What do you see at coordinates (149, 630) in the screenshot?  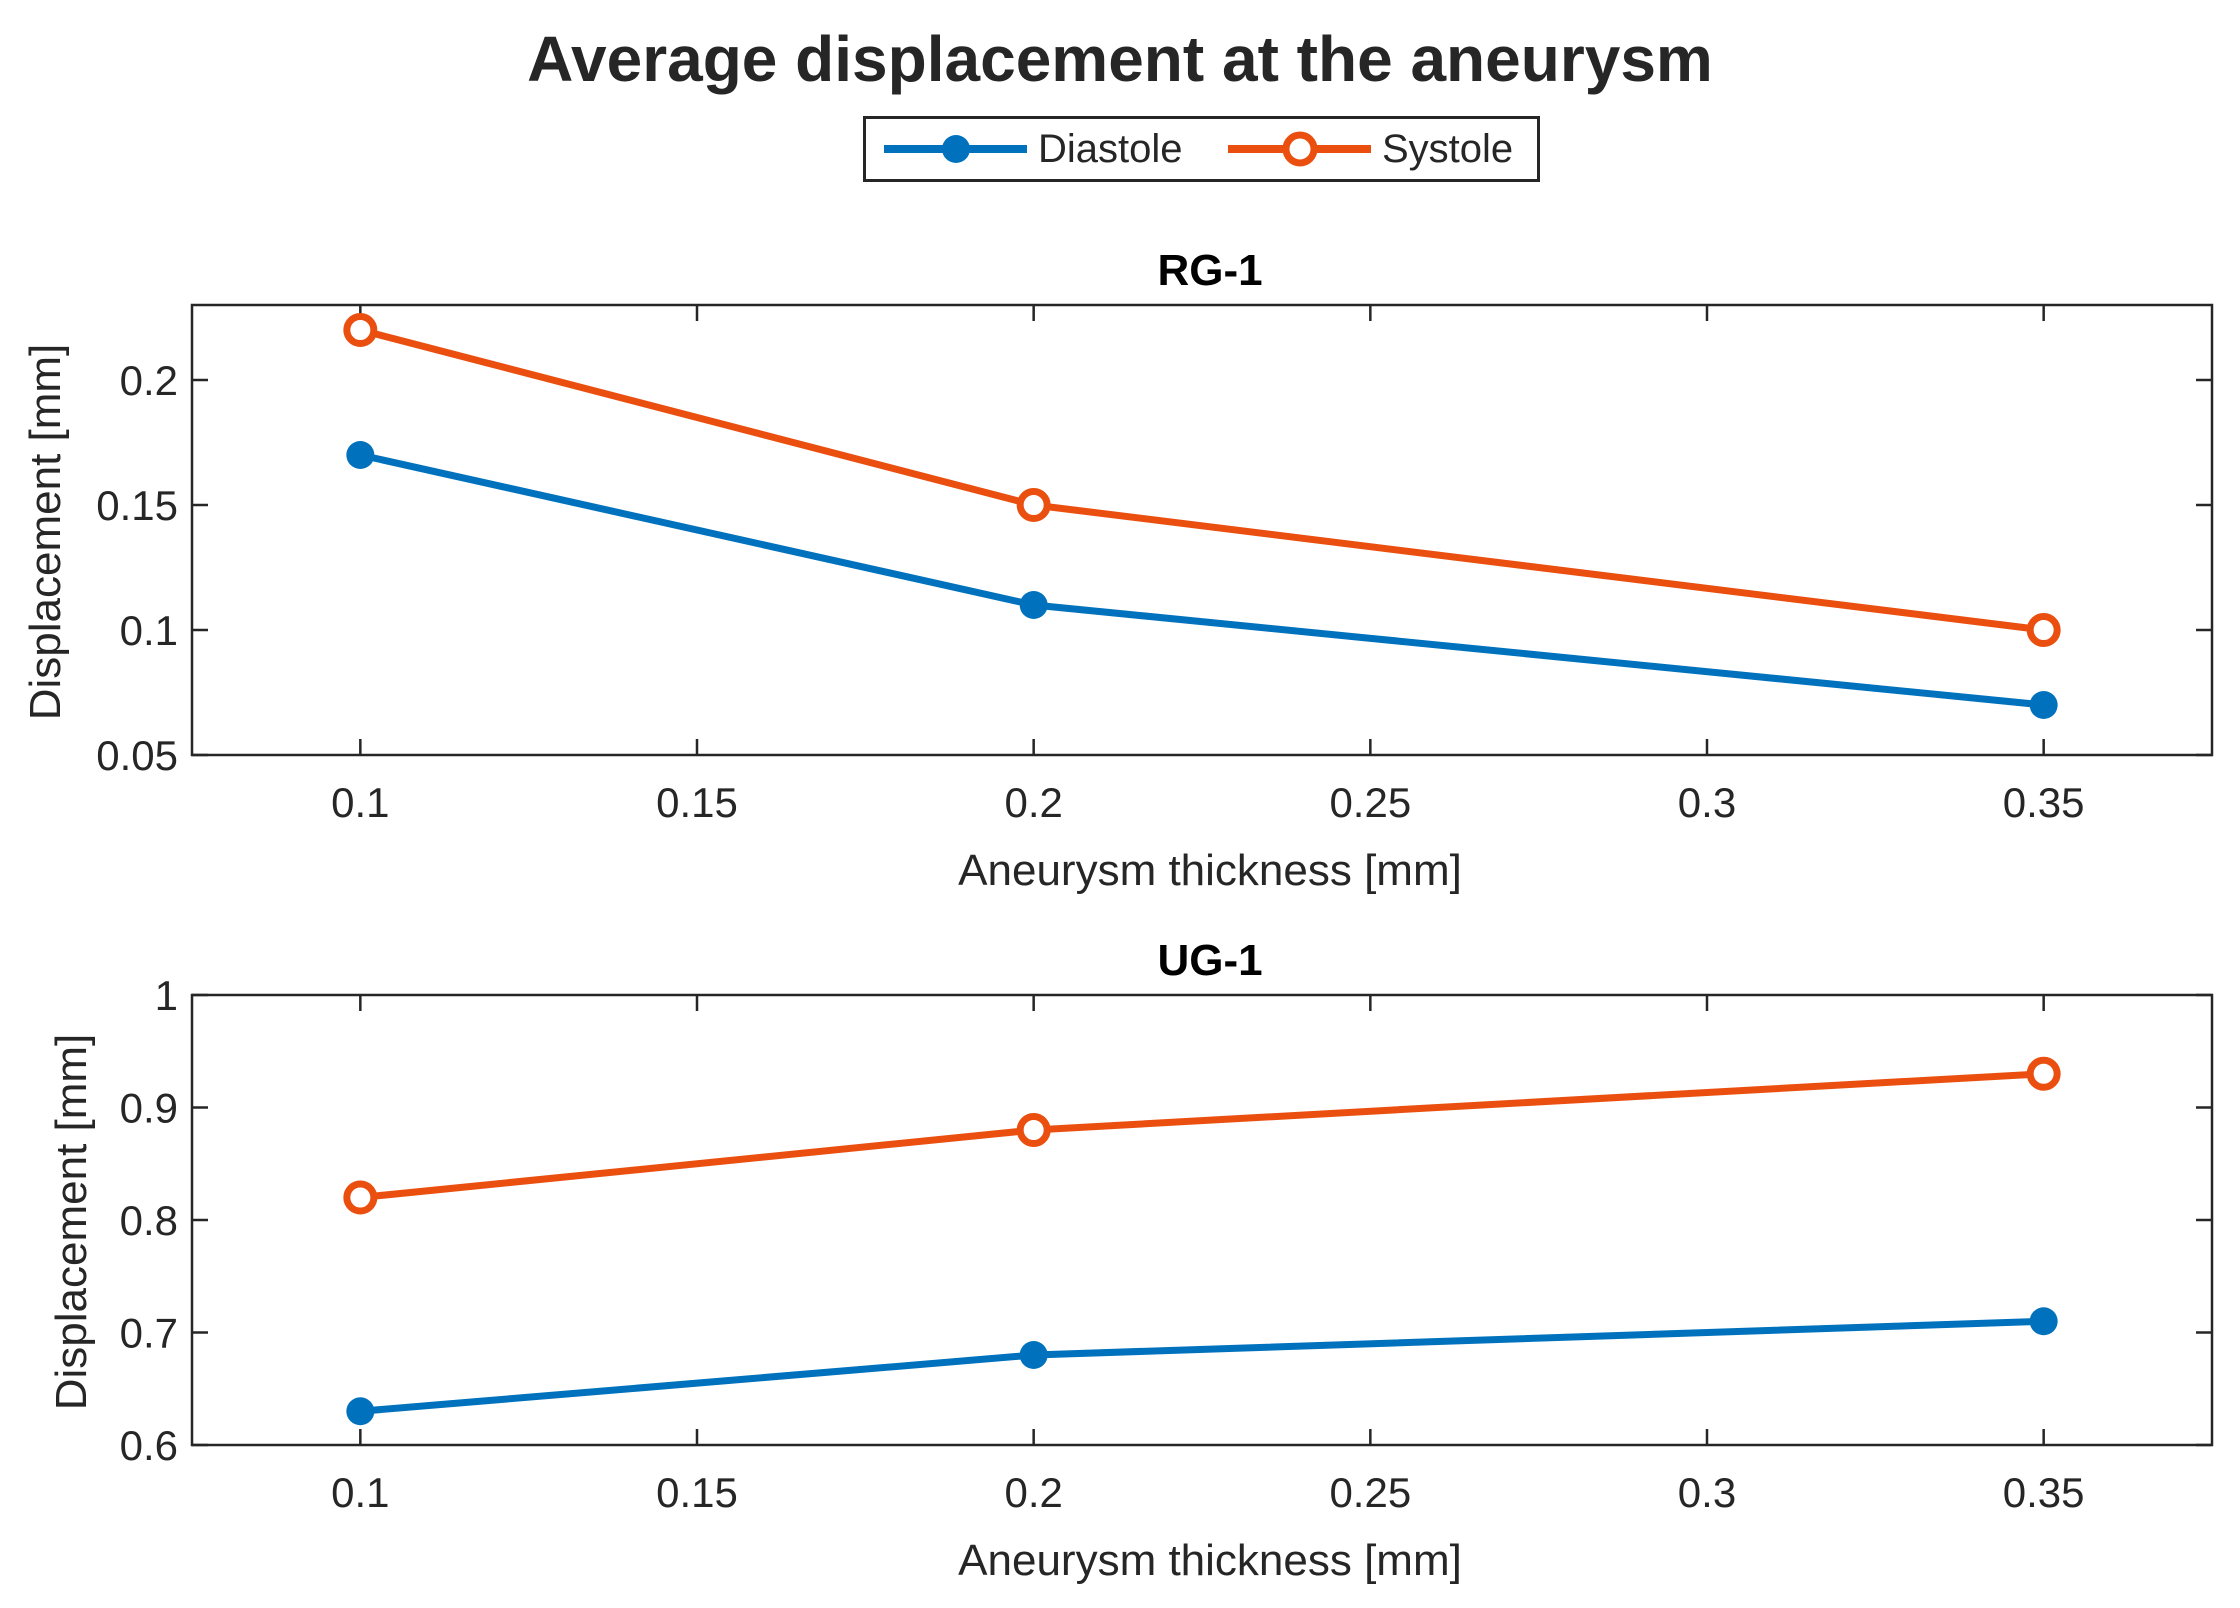 I see `panel-1-ytick-label: 0.1` at bounding box center [149, 630].